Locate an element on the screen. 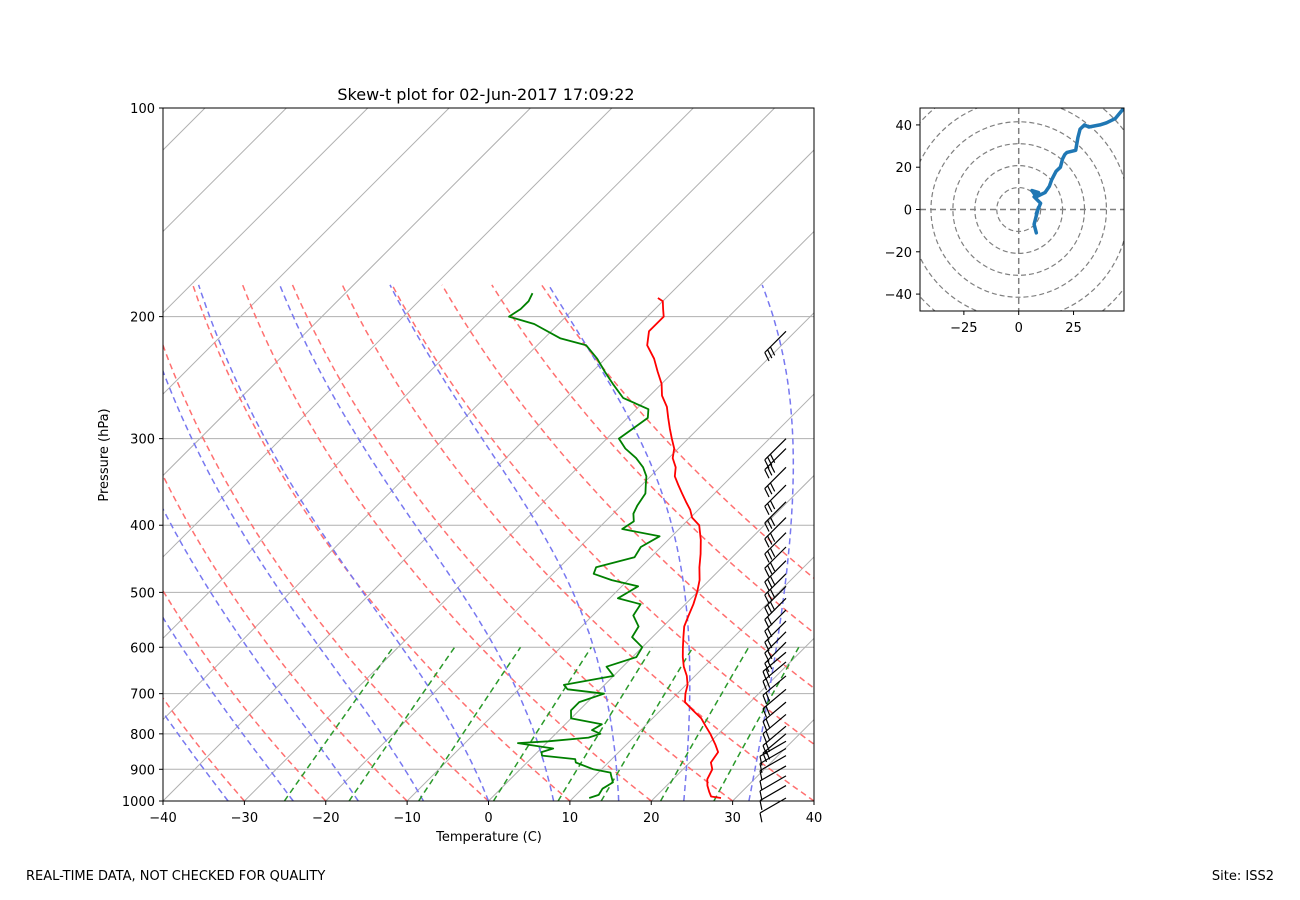  isotherm--10 is located at coordinates (610, 597).